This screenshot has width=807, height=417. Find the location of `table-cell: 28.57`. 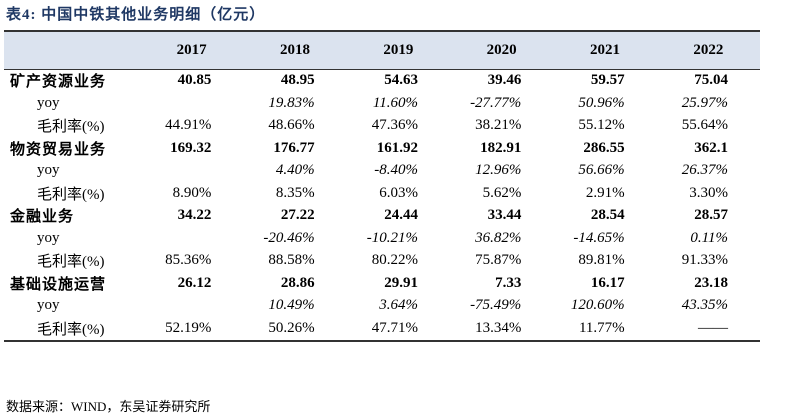

table-cell: 28.57 is located at coordinates (711, 215).